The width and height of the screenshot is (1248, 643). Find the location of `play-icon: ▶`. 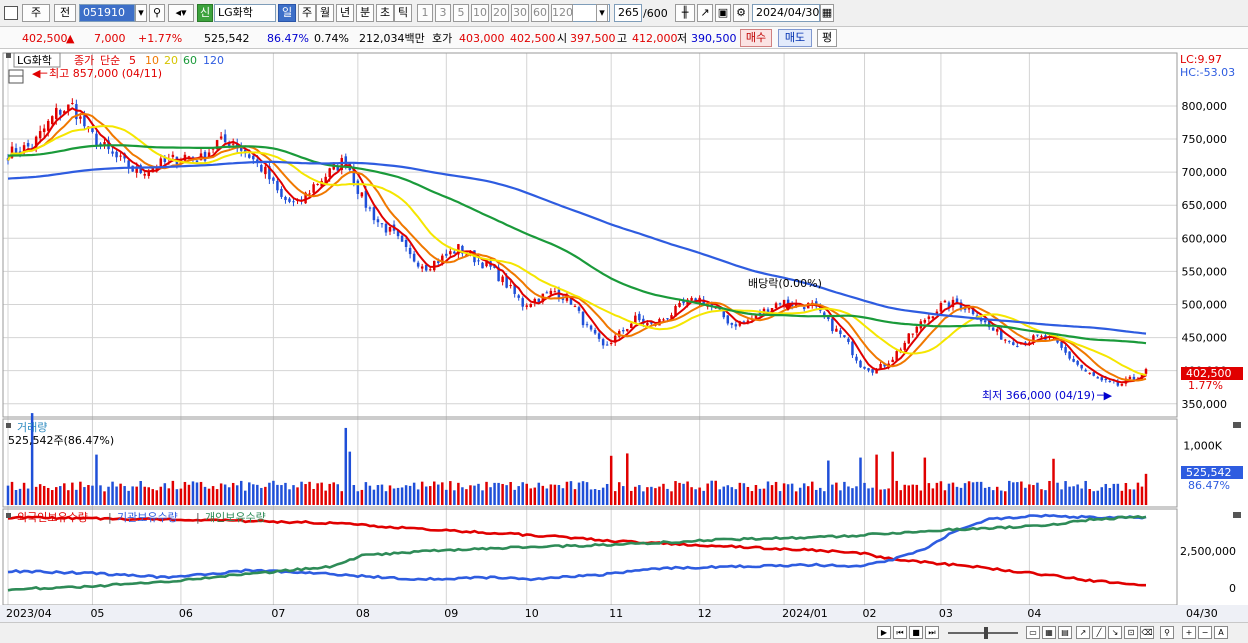

play-icon: ▶ is located at coordinates (884, 632).